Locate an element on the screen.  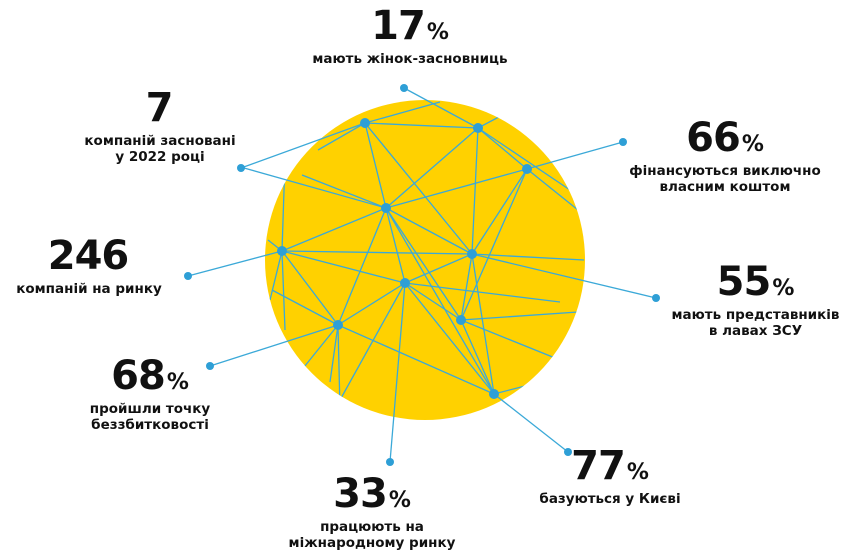
stat-kyiv-based: 77% базуються у Києві is located at coordinates (610, 477).